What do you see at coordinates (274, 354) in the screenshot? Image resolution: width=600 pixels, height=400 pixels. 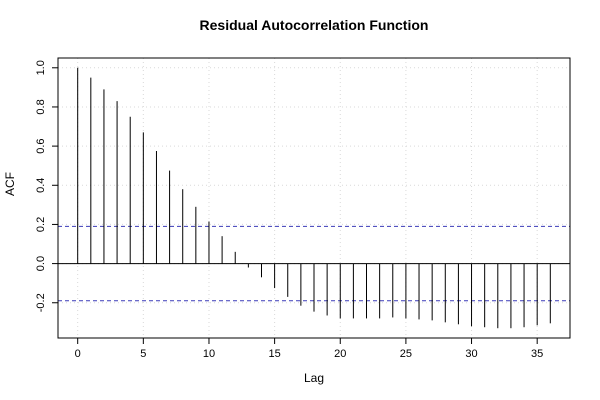 I see `x-tick-label: 15` at bounding box center [274, 354].